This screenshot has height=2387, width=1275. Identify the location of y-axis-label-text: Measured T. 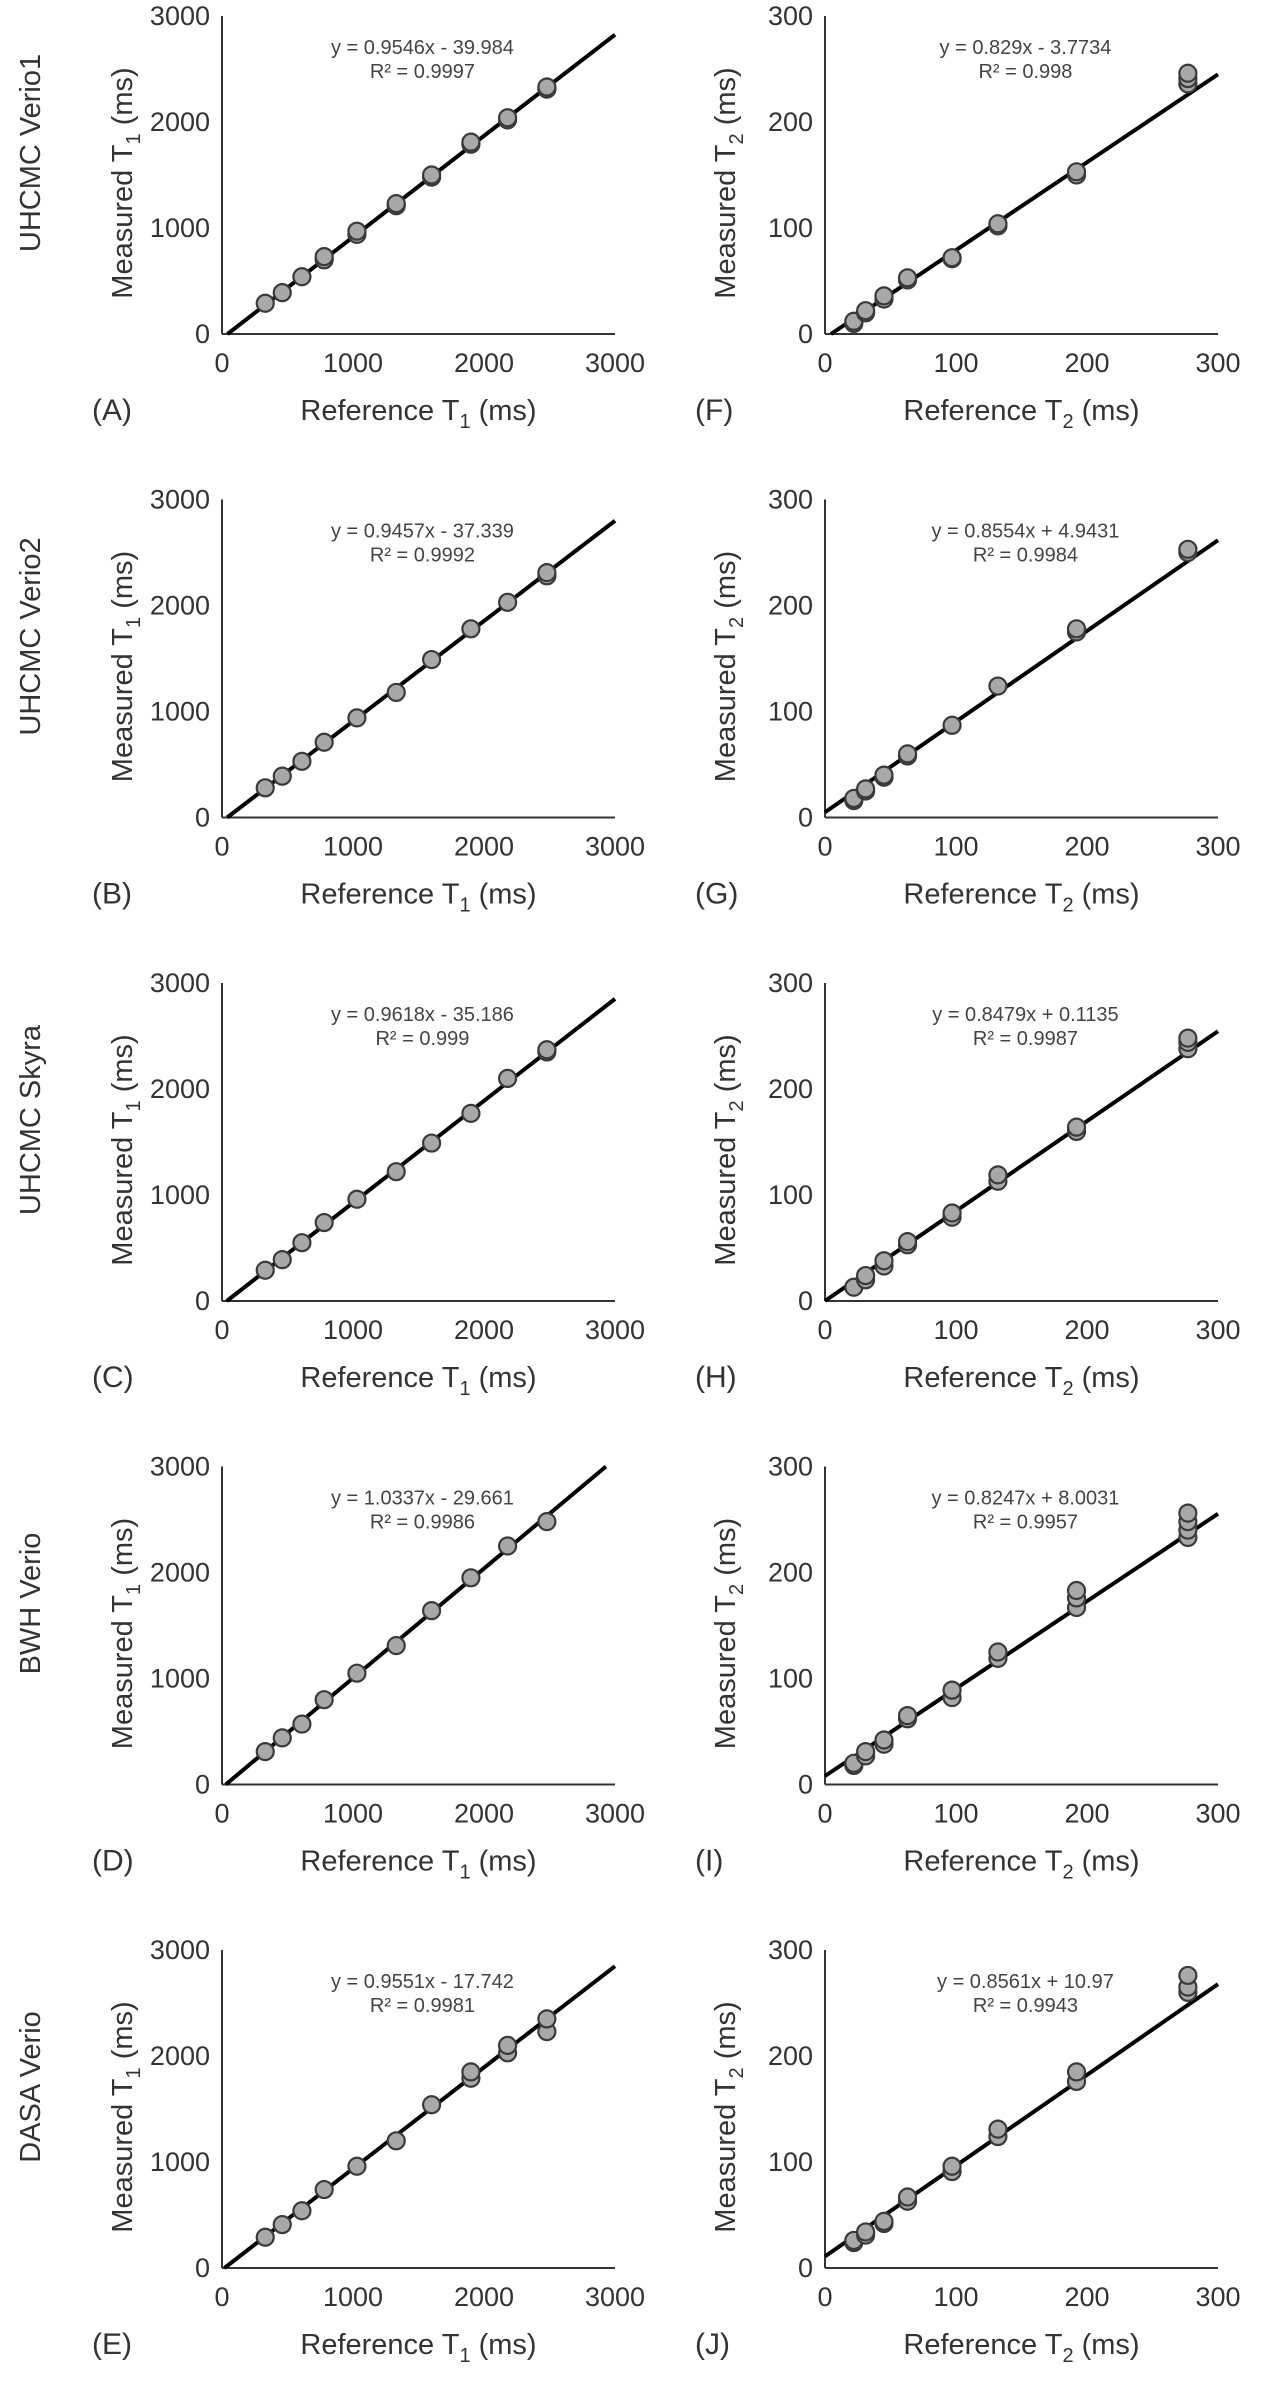
(726, 2155).